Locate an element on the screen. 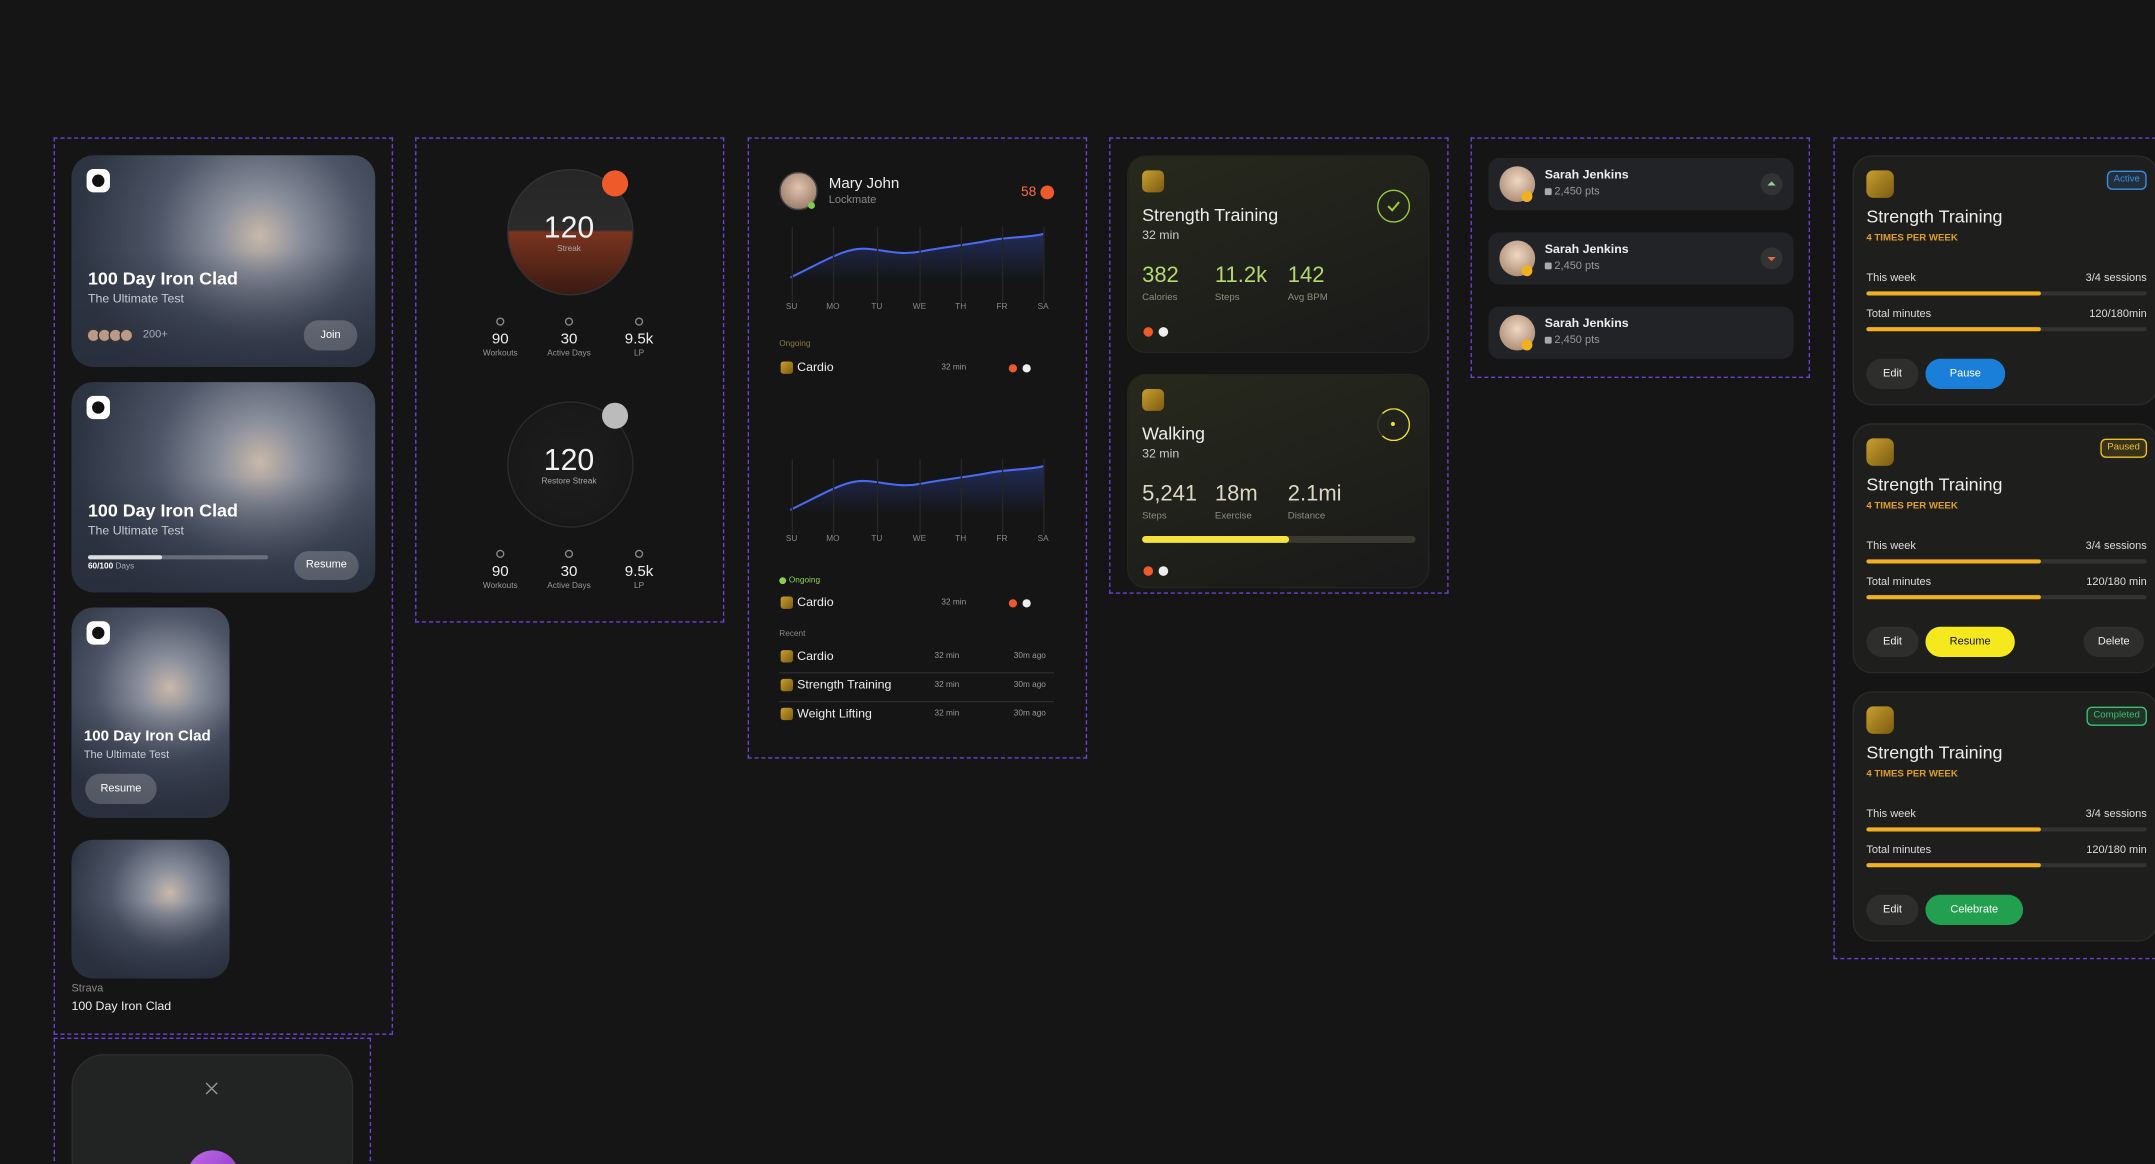 The width and height of the screenshot is (2155, 1164). stat-label: Workouts is located at coordinates (500, 354).